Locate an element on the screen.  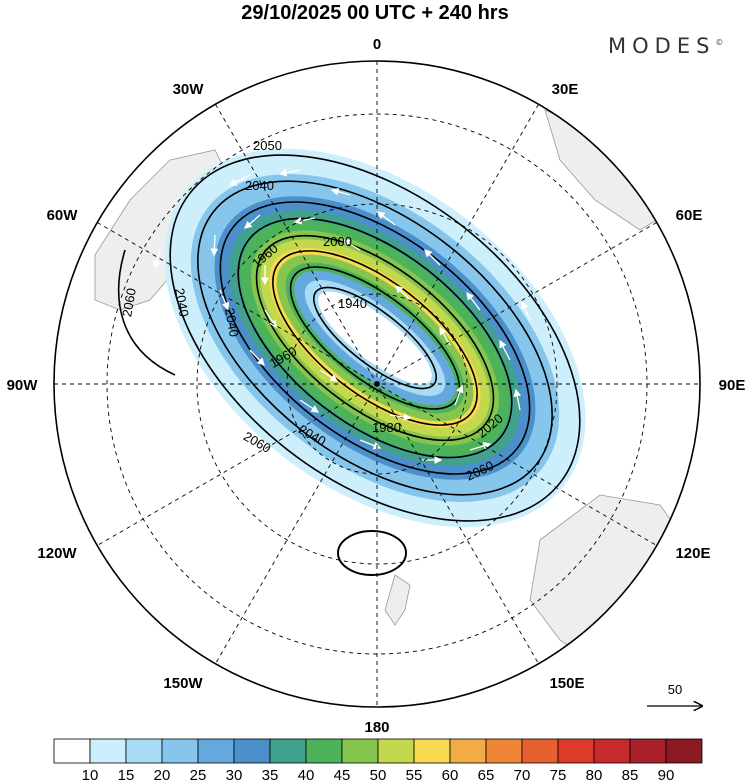
colorbar-tick-label: 85 is located at coordinates (630, 774).